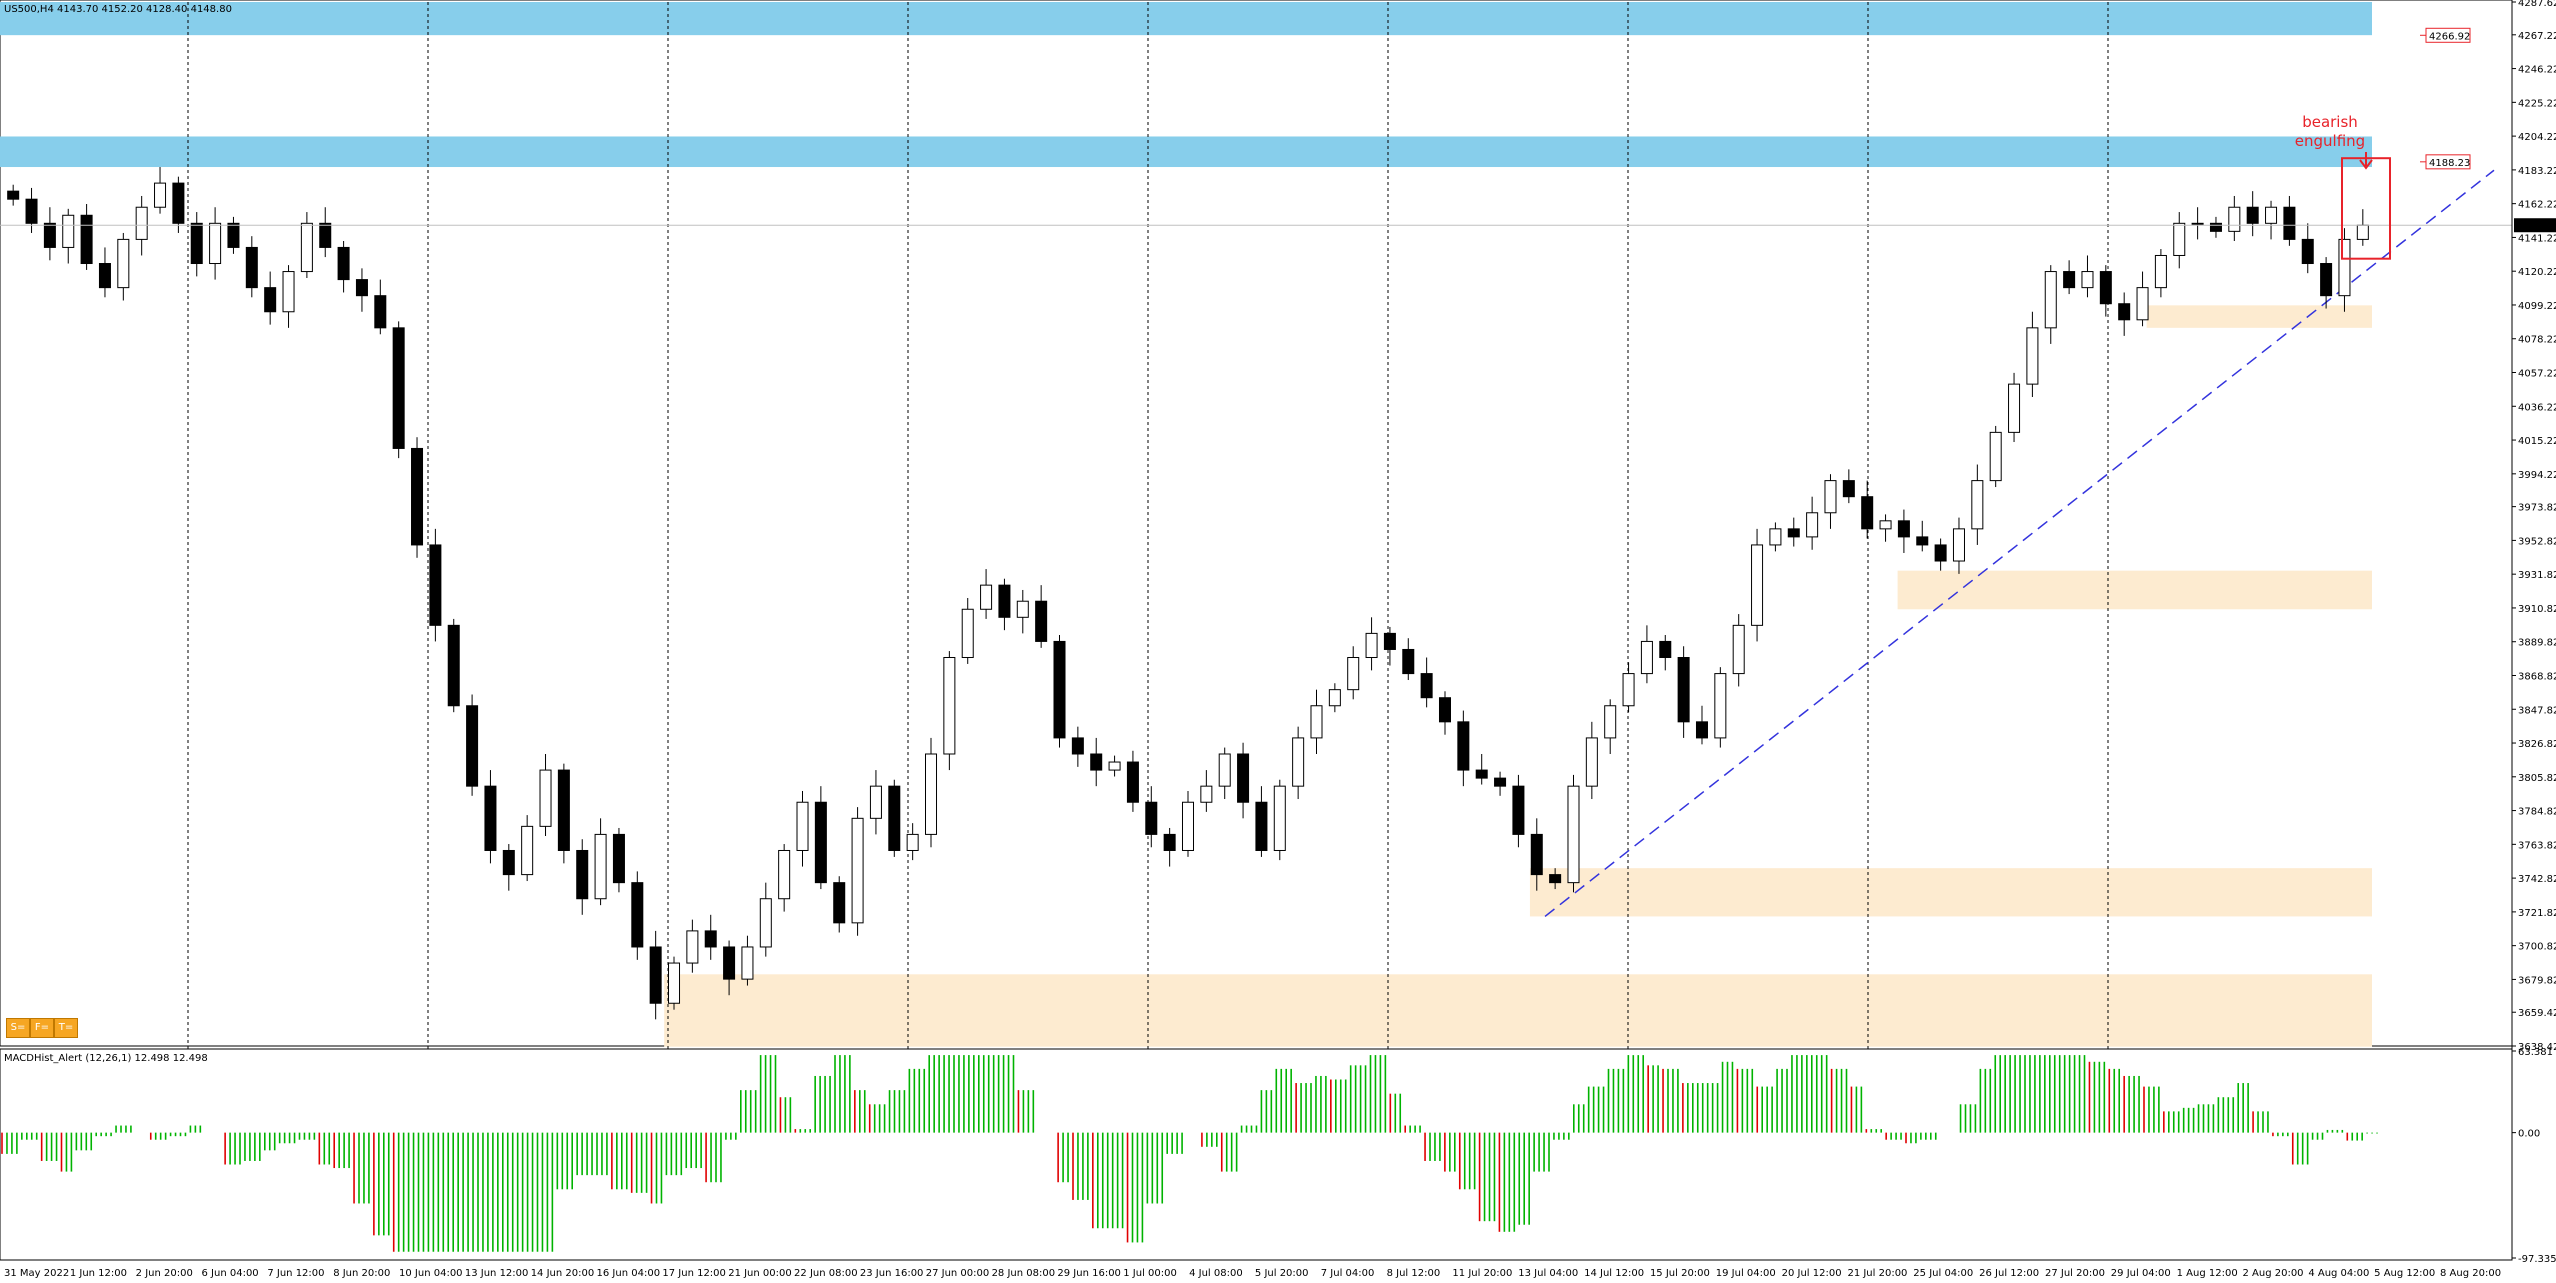 The width and height of the screenshot is (2556, 1283). Describe the element at coordinates (2537, 374) in the screenshot. I see `y-tick-label: 4057.22` at that location.